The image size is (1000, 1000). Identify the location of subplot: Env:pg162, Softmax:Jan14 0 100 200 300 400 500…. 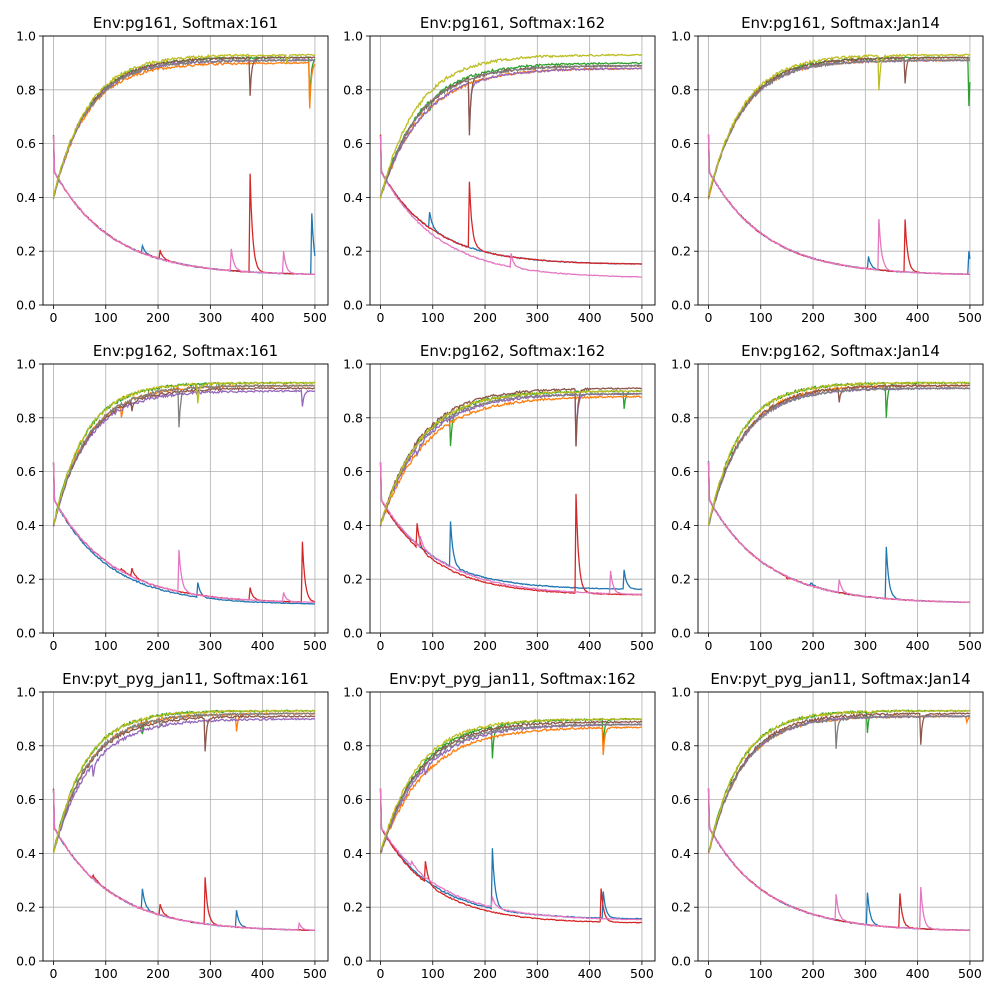
(827, 497).